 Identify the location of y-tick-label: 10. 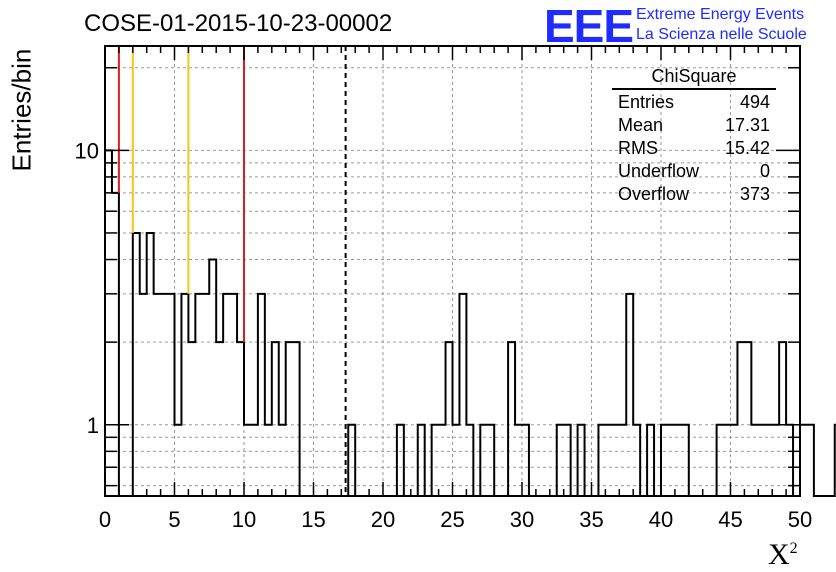
(87, 150).